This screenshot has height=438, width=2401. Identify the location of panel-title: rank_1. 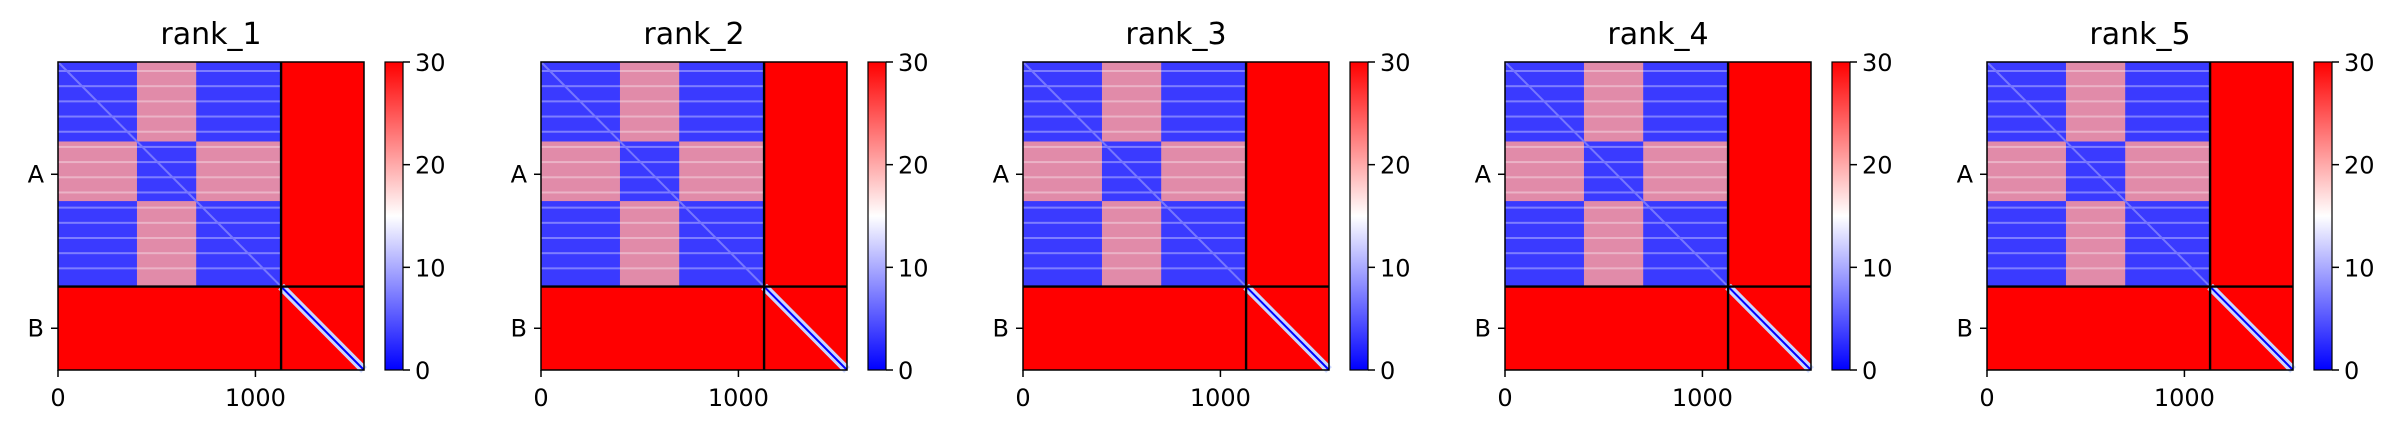
(210, 34).